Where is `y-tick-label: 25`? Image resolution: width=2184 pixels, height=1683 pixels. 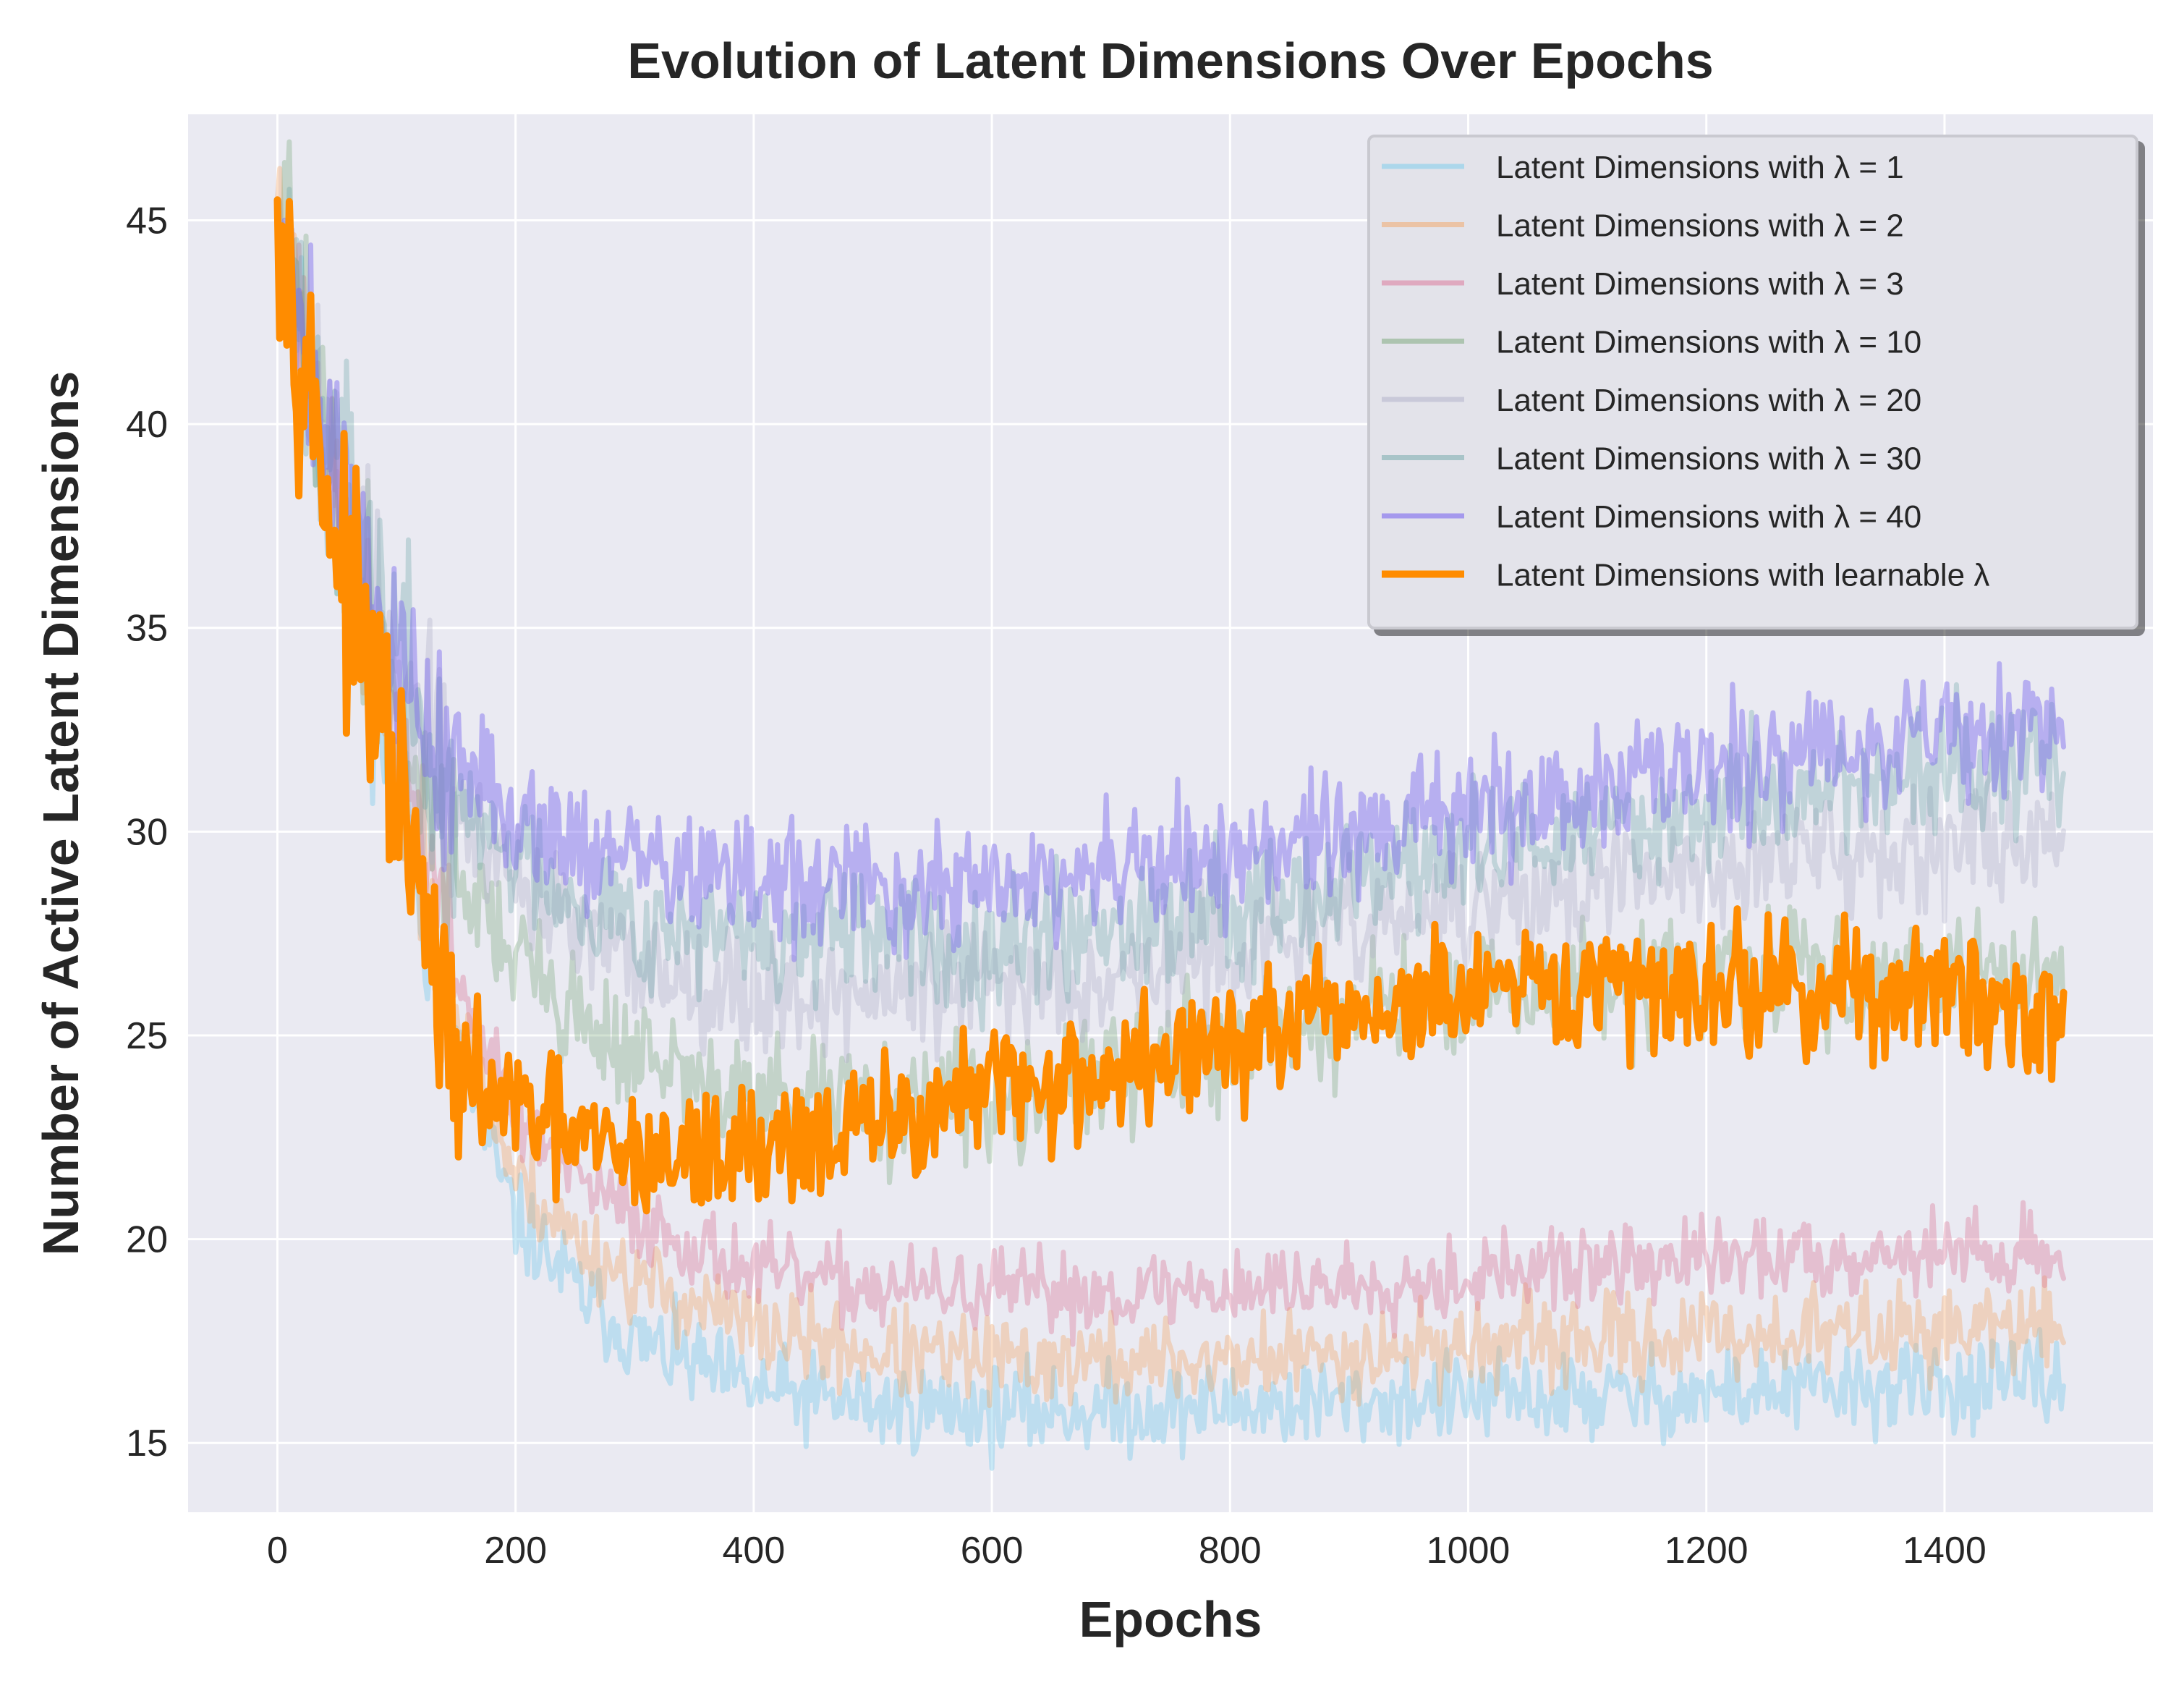 y-tick-label: 25 is located at coordinates (147, 1036).